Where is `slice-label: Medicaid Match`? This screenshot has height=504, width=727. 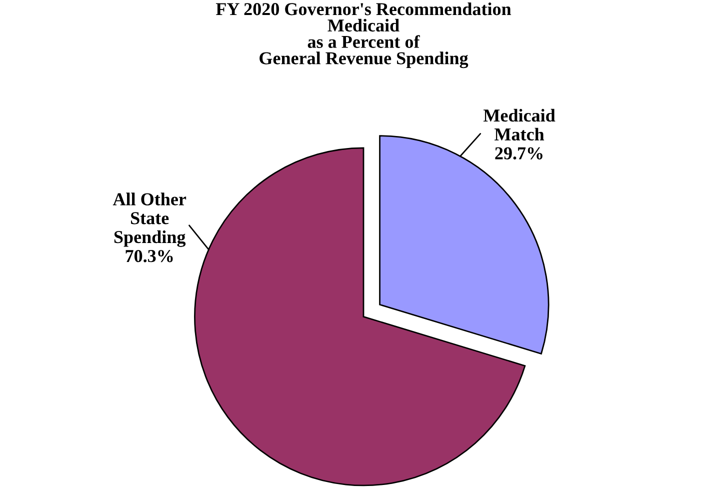
slice-label: Medicaid Match is located at coordinates (519, 124).